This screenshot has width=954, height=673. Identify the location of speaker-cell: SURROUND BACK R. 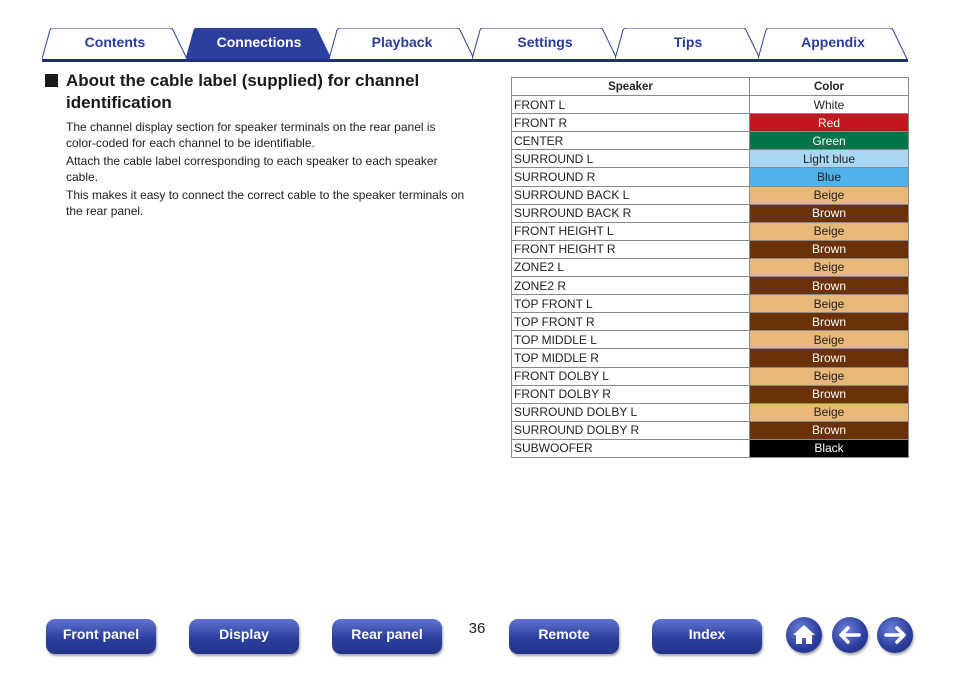
(630, 213).